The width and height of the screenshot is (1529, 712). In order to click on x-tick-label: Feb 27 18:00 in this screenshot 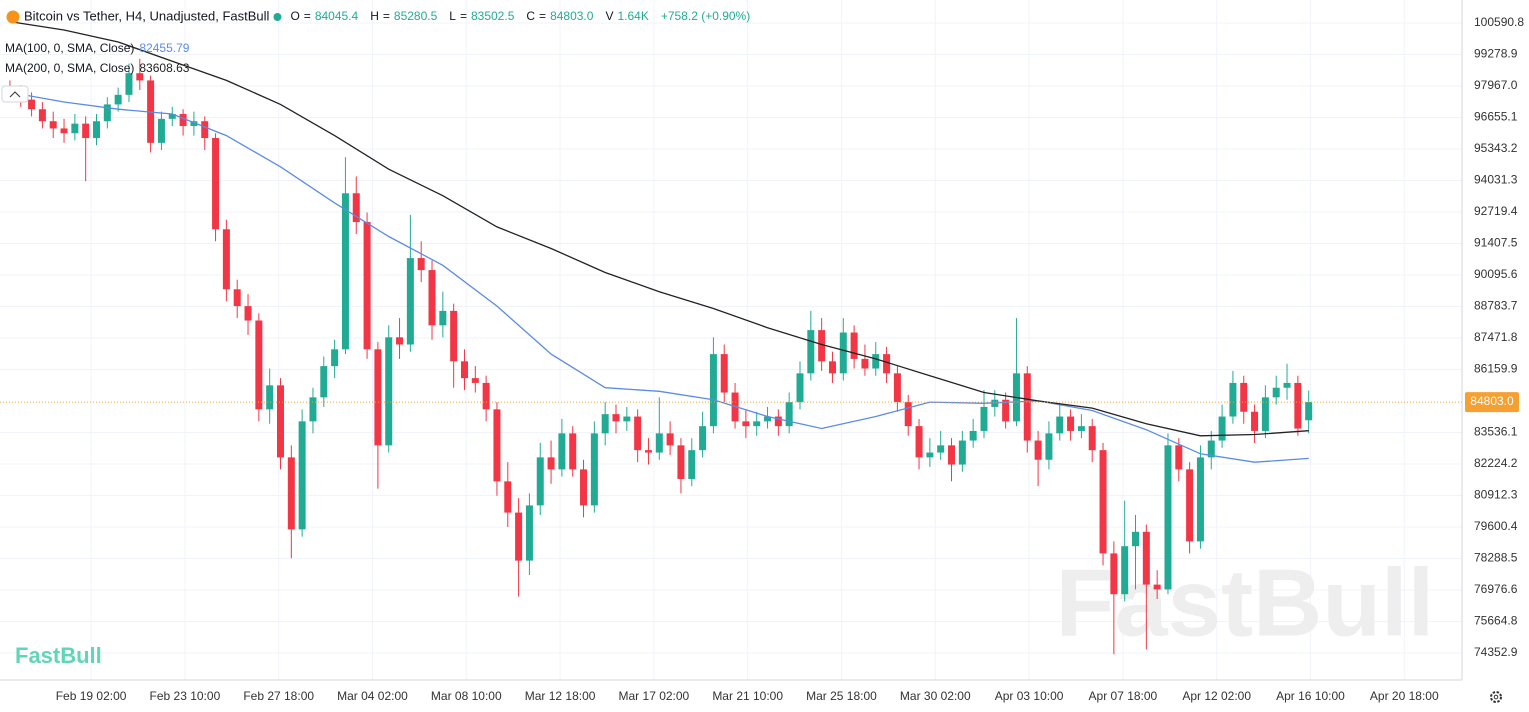, I will do `click(278, 696)`.